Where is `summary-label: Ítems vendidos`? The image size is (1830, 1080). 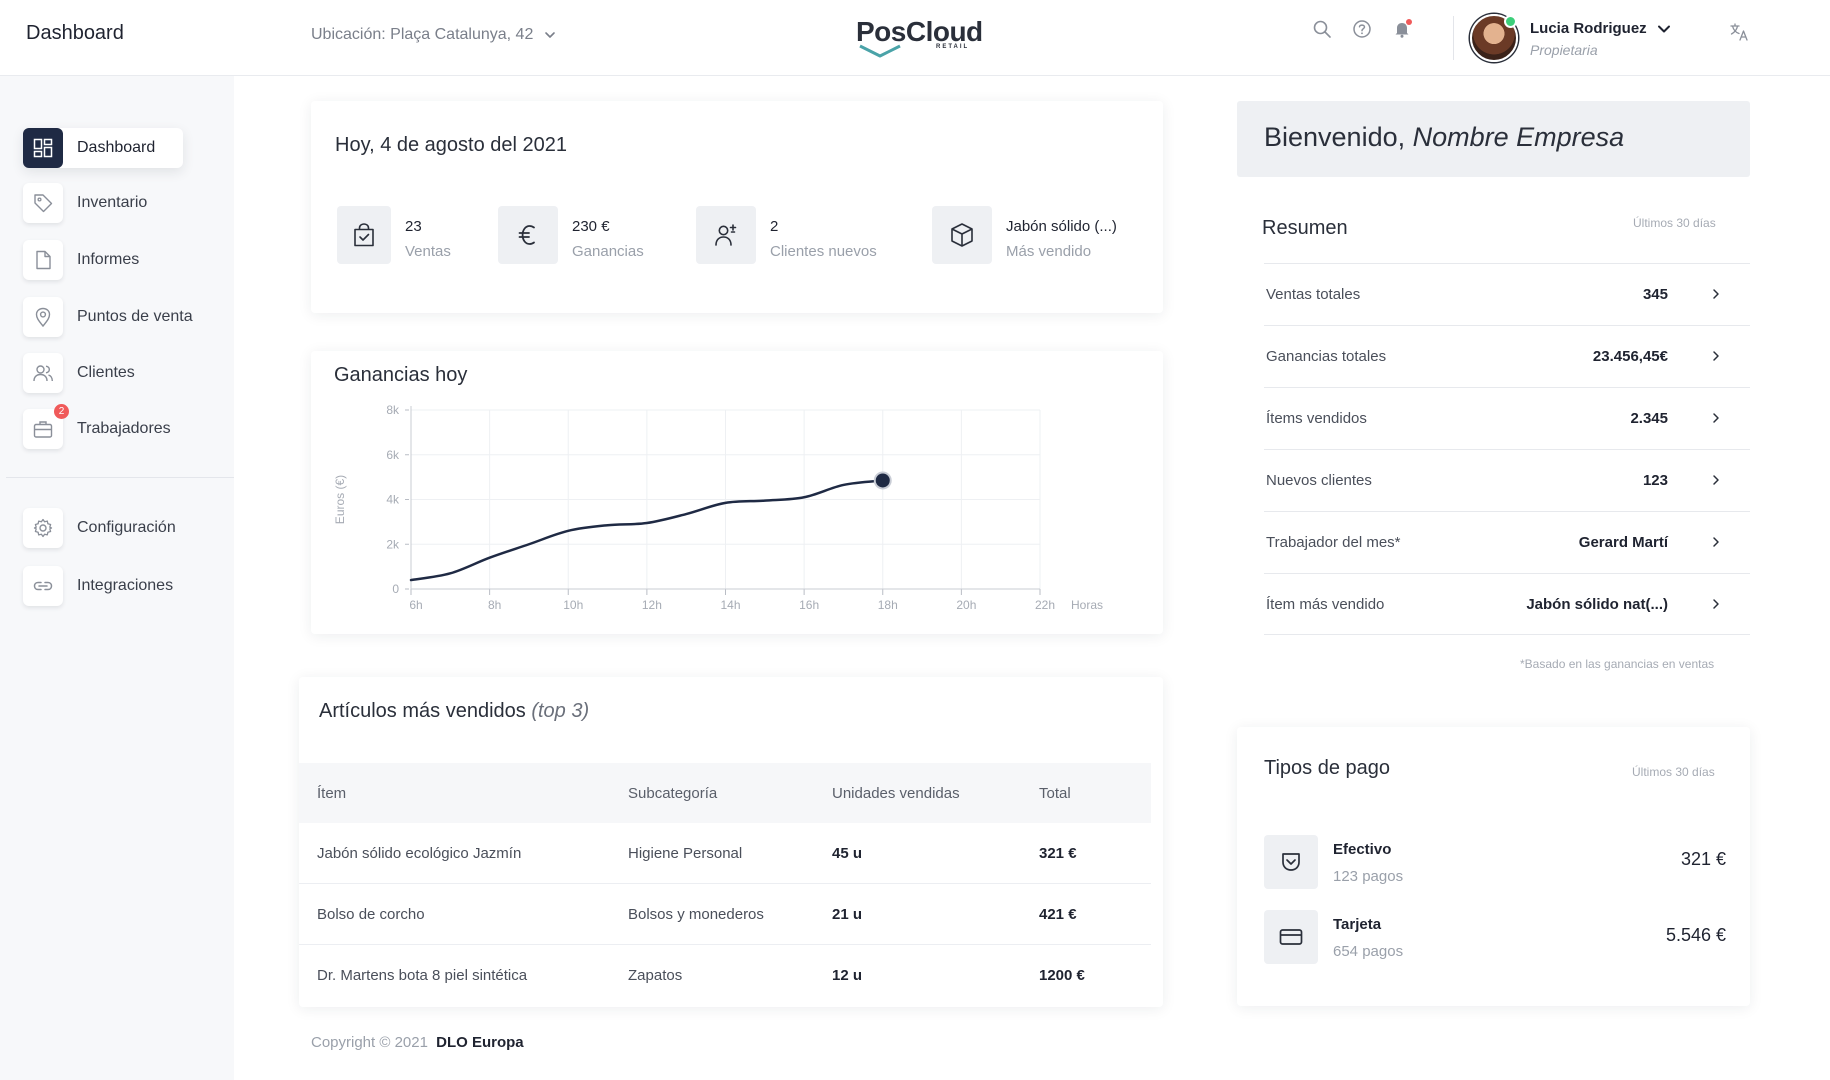 summary-label: Ítems vendidos is located at coordinates (1316, 418).